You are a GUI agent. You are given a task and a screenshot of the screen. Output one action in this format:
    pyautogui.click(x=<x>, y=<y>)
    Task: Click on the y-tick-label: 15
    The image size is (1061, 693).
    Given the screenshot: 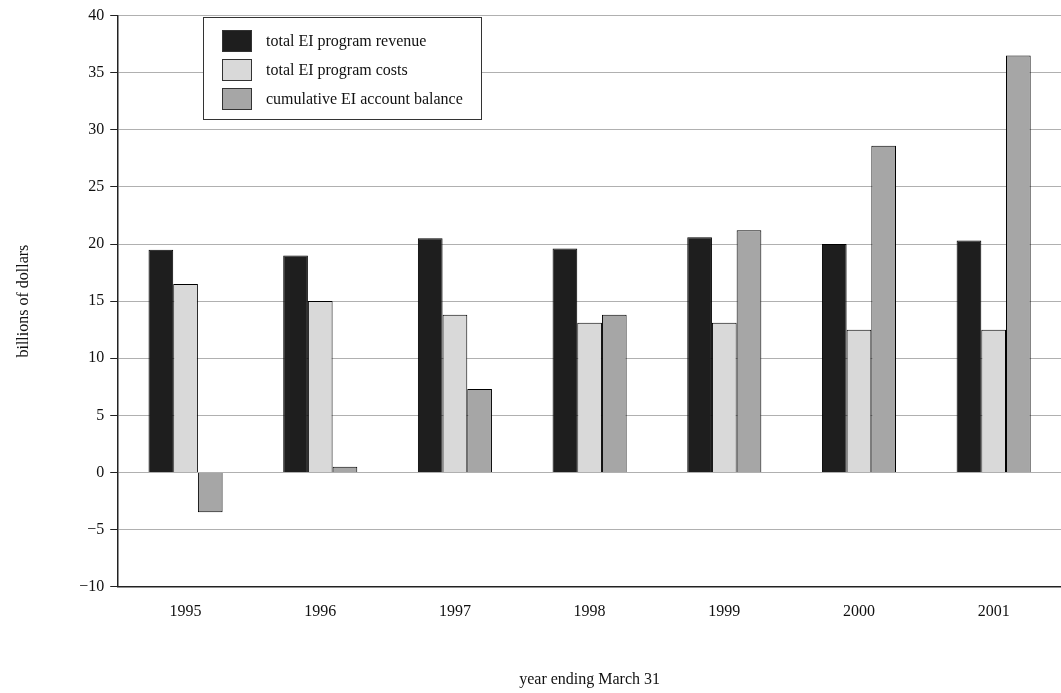 What is the action you would take?
    pyautogui.click(x=96, y=300)
    